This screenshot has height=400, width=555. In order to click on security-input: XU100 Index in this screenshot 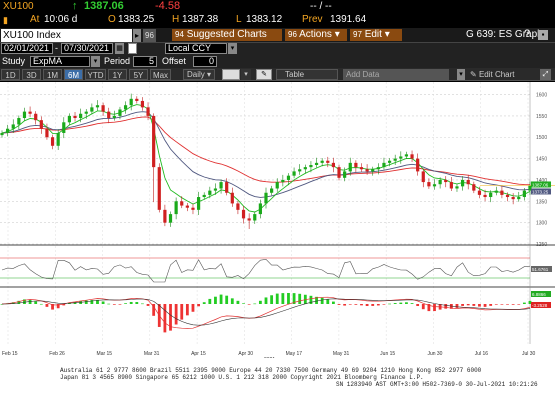, I will do `click(66, 35)`.